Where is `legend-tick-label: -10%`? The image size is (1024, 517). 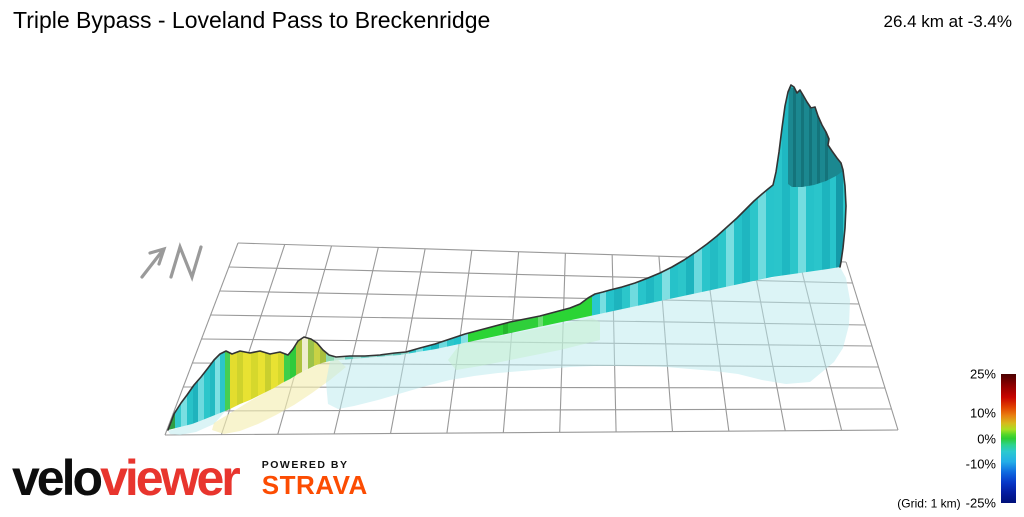 legend-tick-label: -10% is located at coordinates (980, 464).